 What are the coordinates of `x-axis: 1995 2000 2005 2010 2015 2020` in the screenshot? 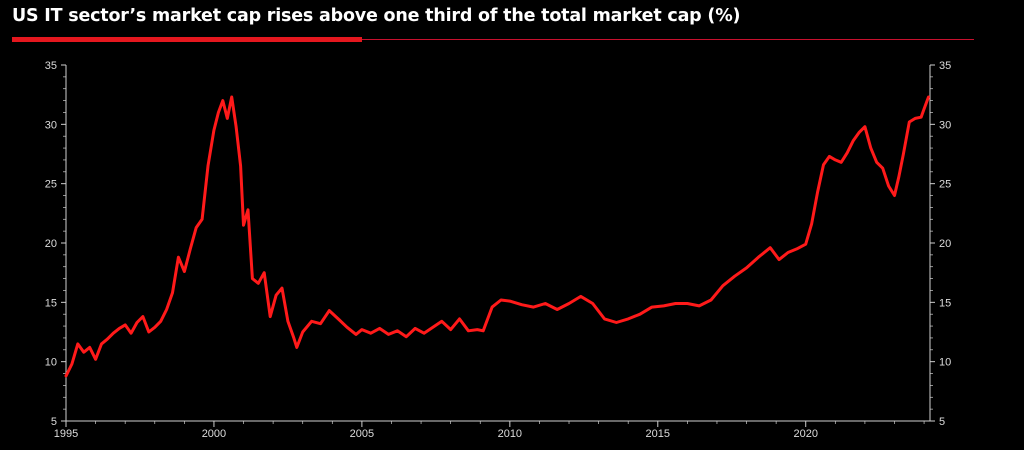 It's located at (489, 430).